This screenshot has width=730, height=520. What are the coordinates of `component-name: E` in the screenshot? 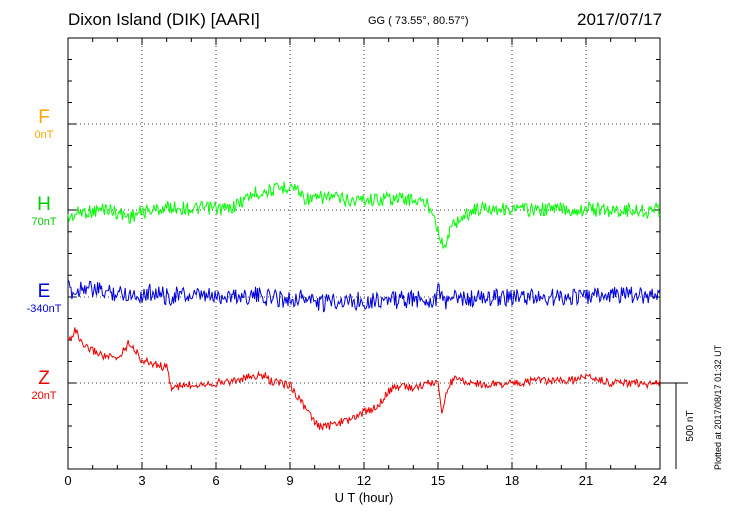 It's located at (44, 291).